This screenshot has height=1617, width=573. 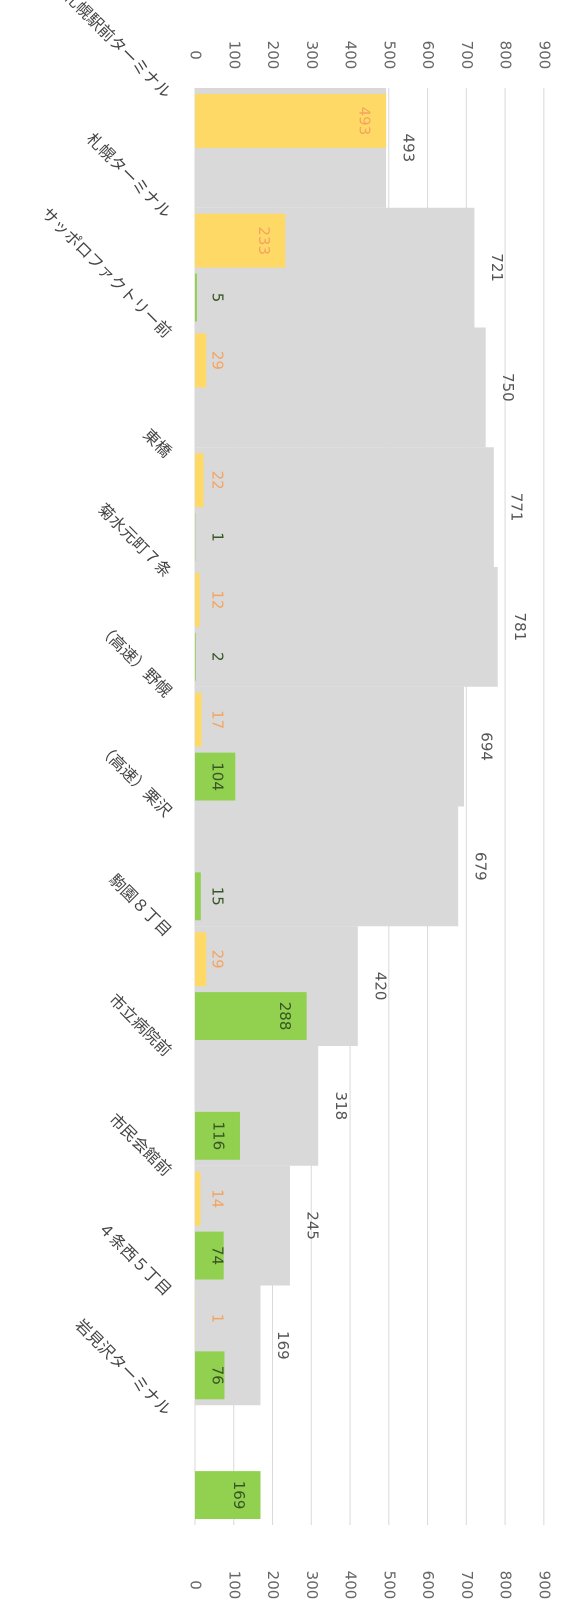 I want to click on data-label-on-board: 750, so click(x=508, y=387).